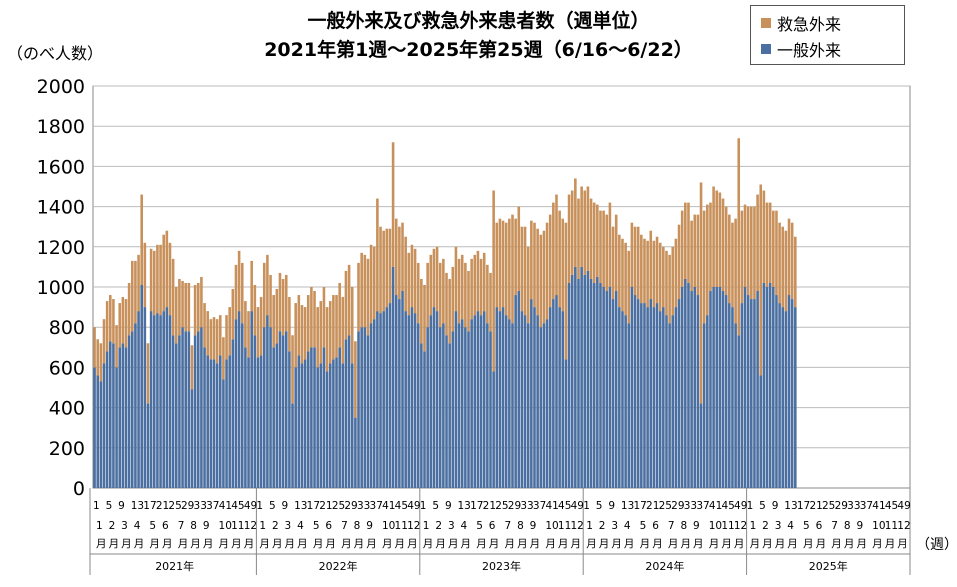  Describe the element at coordinates (96, 506) in the screenshot. I see `week-tick-label: 1` at that location.